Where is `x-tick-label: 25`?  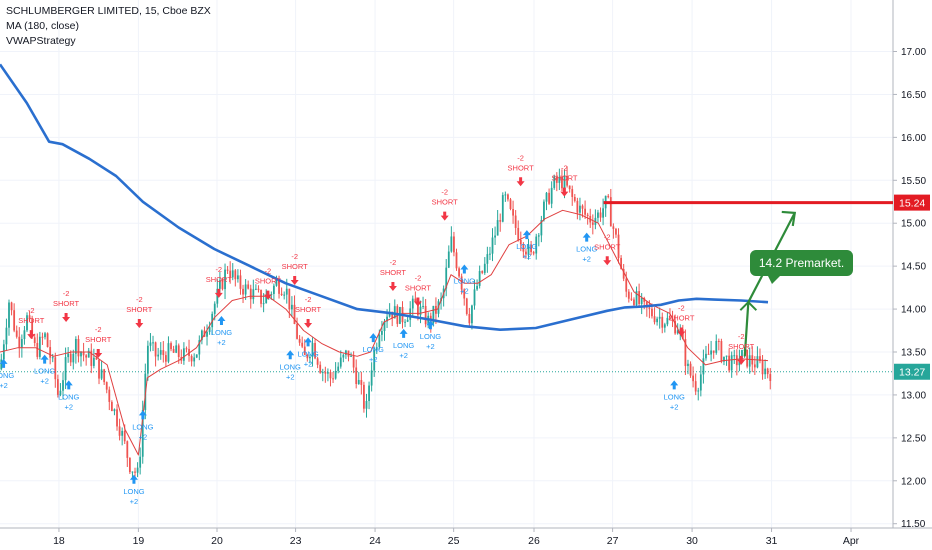 x-tick-label: 25 is located at coordinates (454, 541).